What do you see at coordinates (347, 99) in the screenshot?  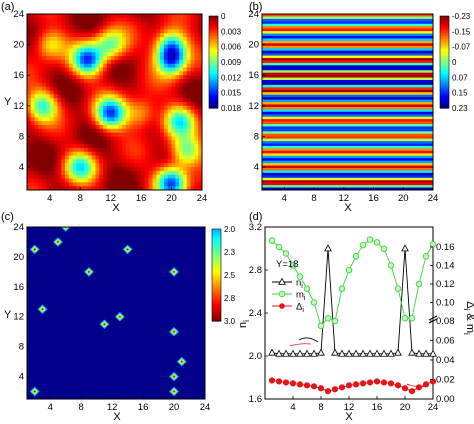 I see `stripe` at bounding box center [347, 99].